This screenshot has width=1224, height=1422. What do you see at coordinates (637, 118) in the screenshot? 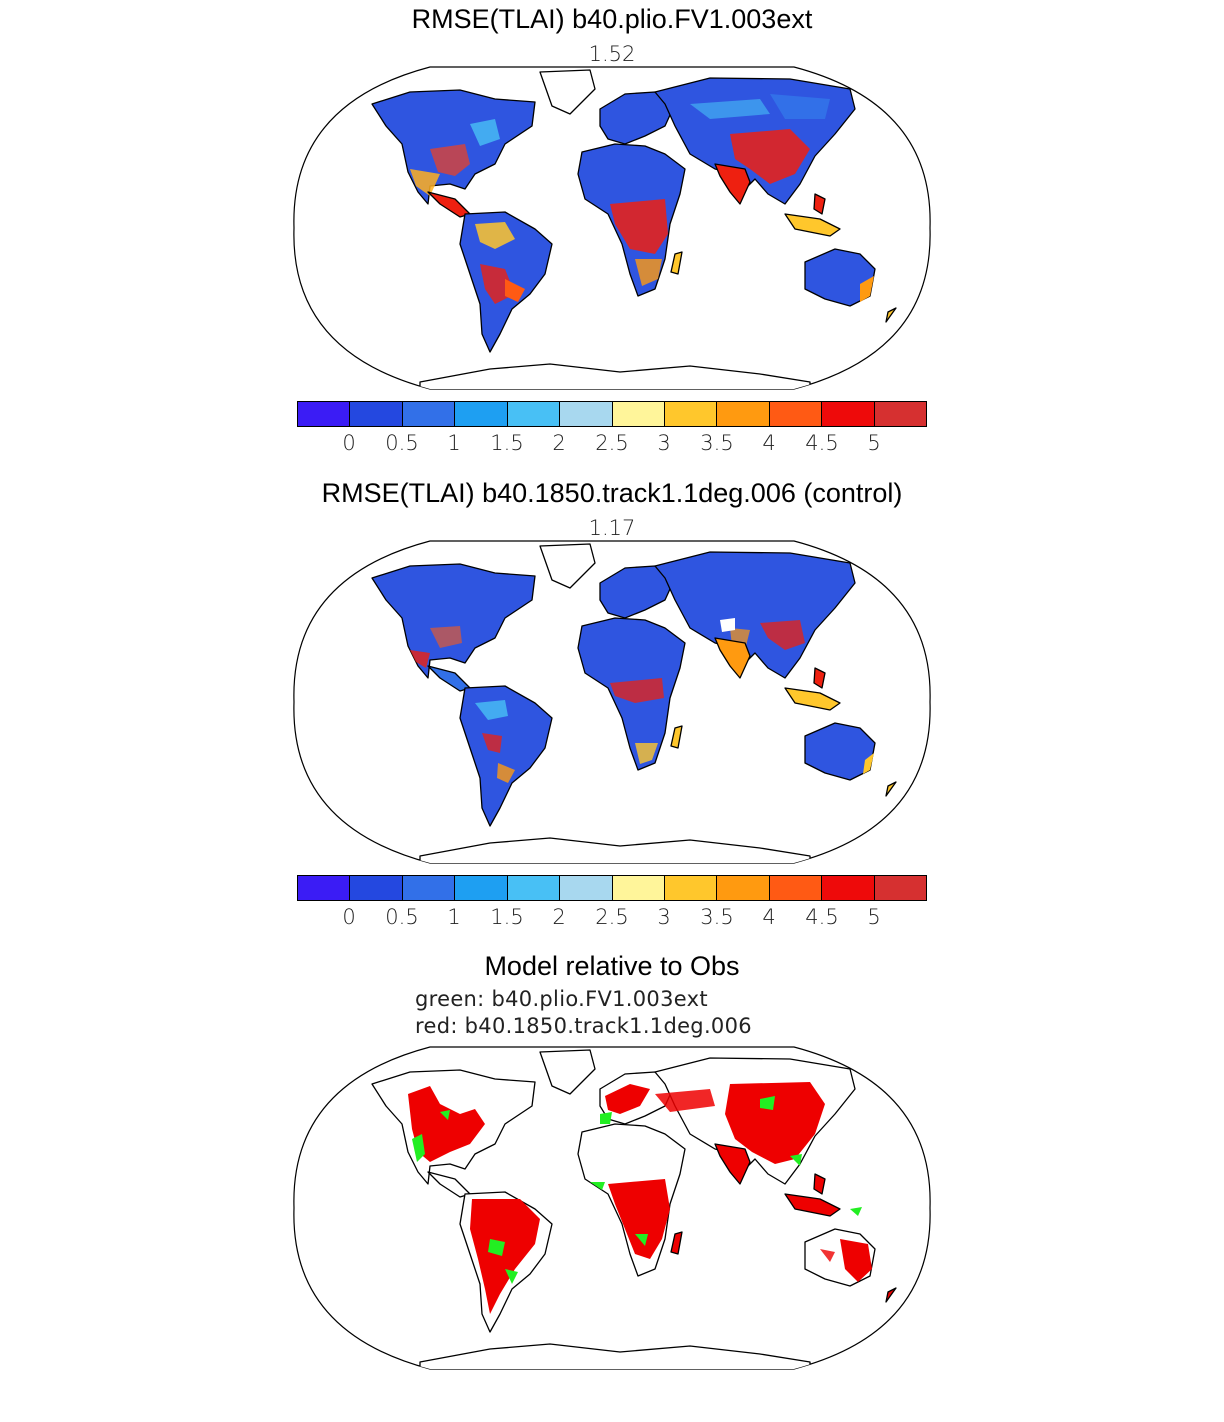
I see `panel1-europe` at bounding box center [637, 118].